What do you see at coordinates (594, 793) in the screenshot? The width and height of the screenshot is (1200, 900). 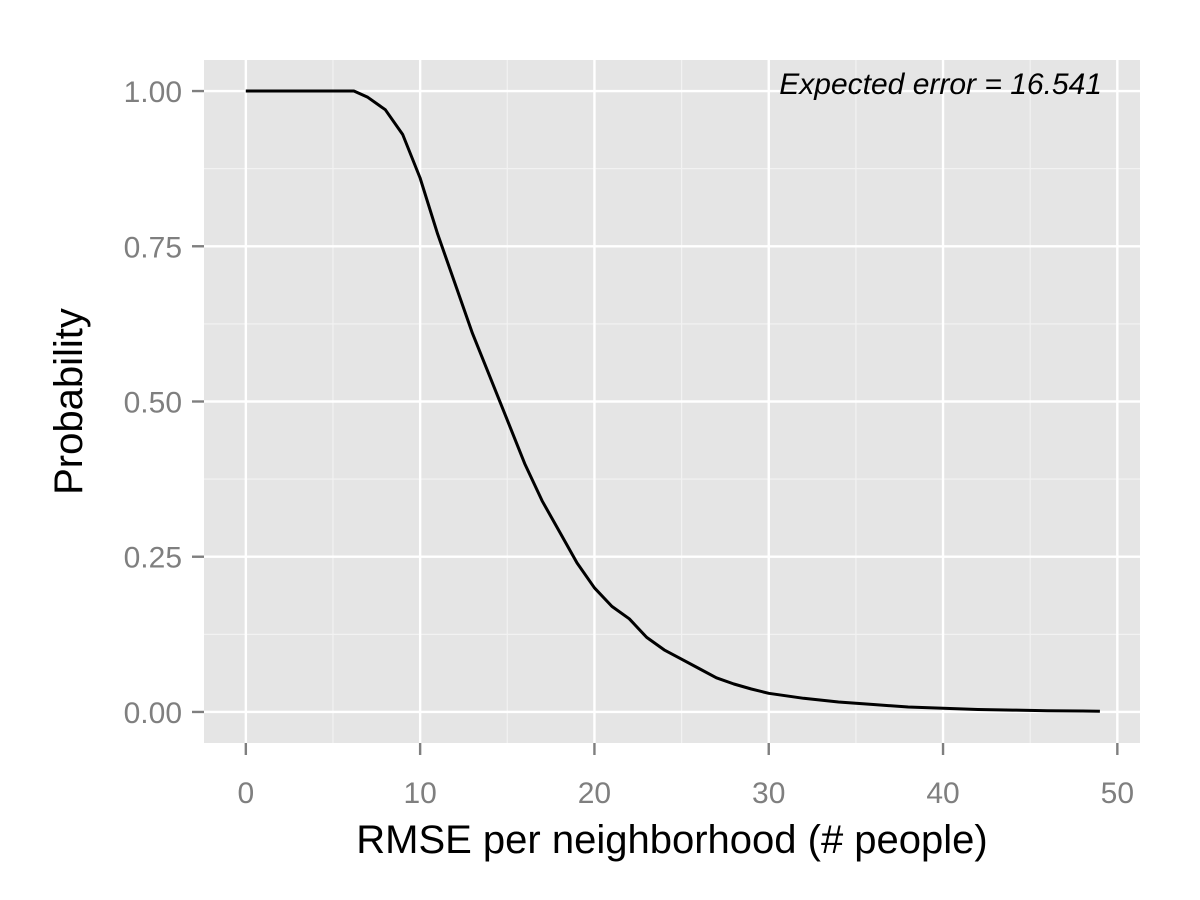 I see `x-tick-label: 20` at bounding box center [594, 793].